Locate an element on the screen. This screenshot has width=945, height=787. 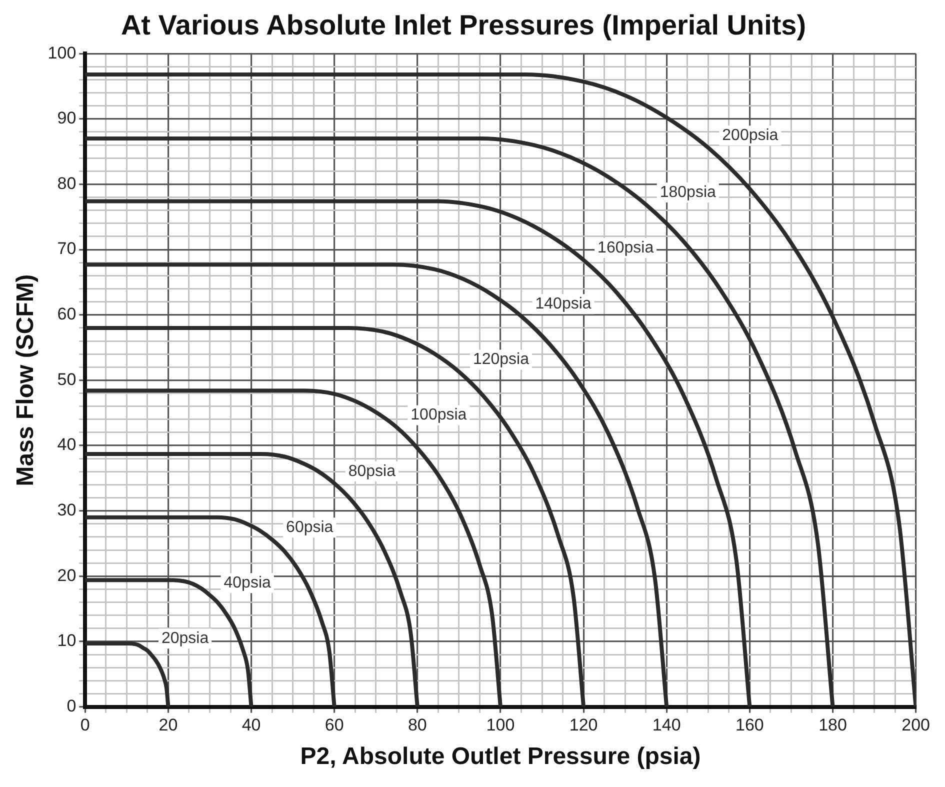
x-tick-label: 20 is located at coordinates (168, 725).